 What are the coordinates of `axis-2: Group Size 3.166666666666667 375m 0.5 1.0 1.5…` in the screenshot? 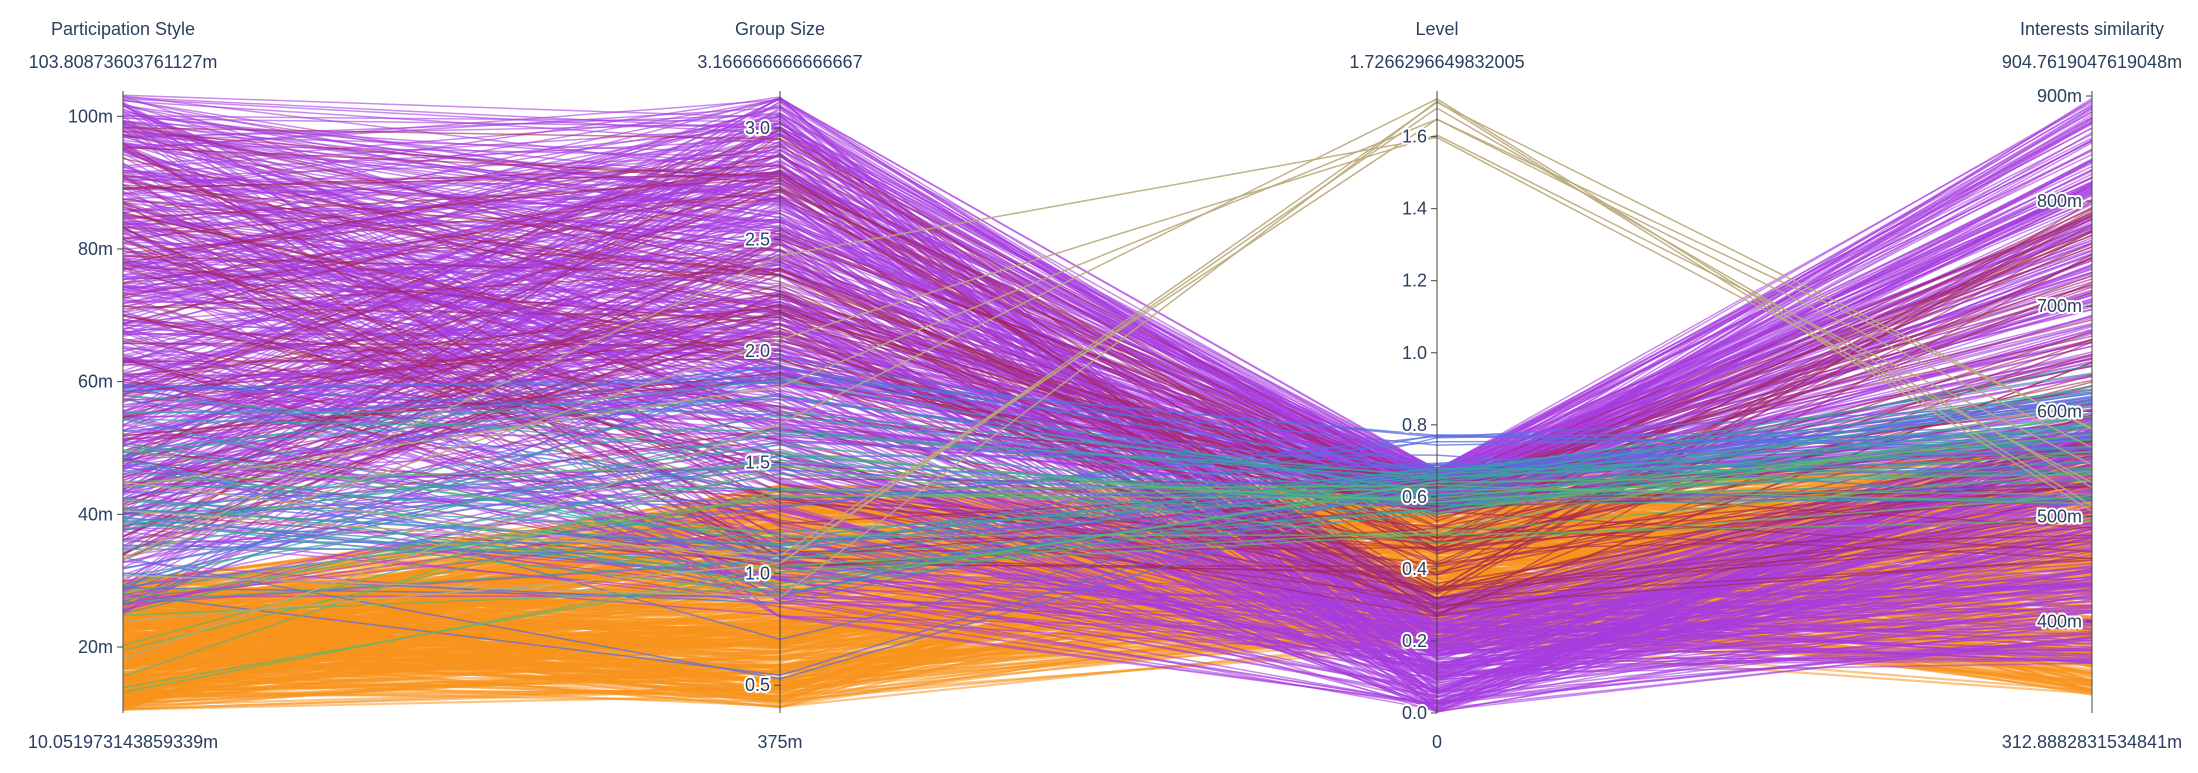 It's located at (779, 385).